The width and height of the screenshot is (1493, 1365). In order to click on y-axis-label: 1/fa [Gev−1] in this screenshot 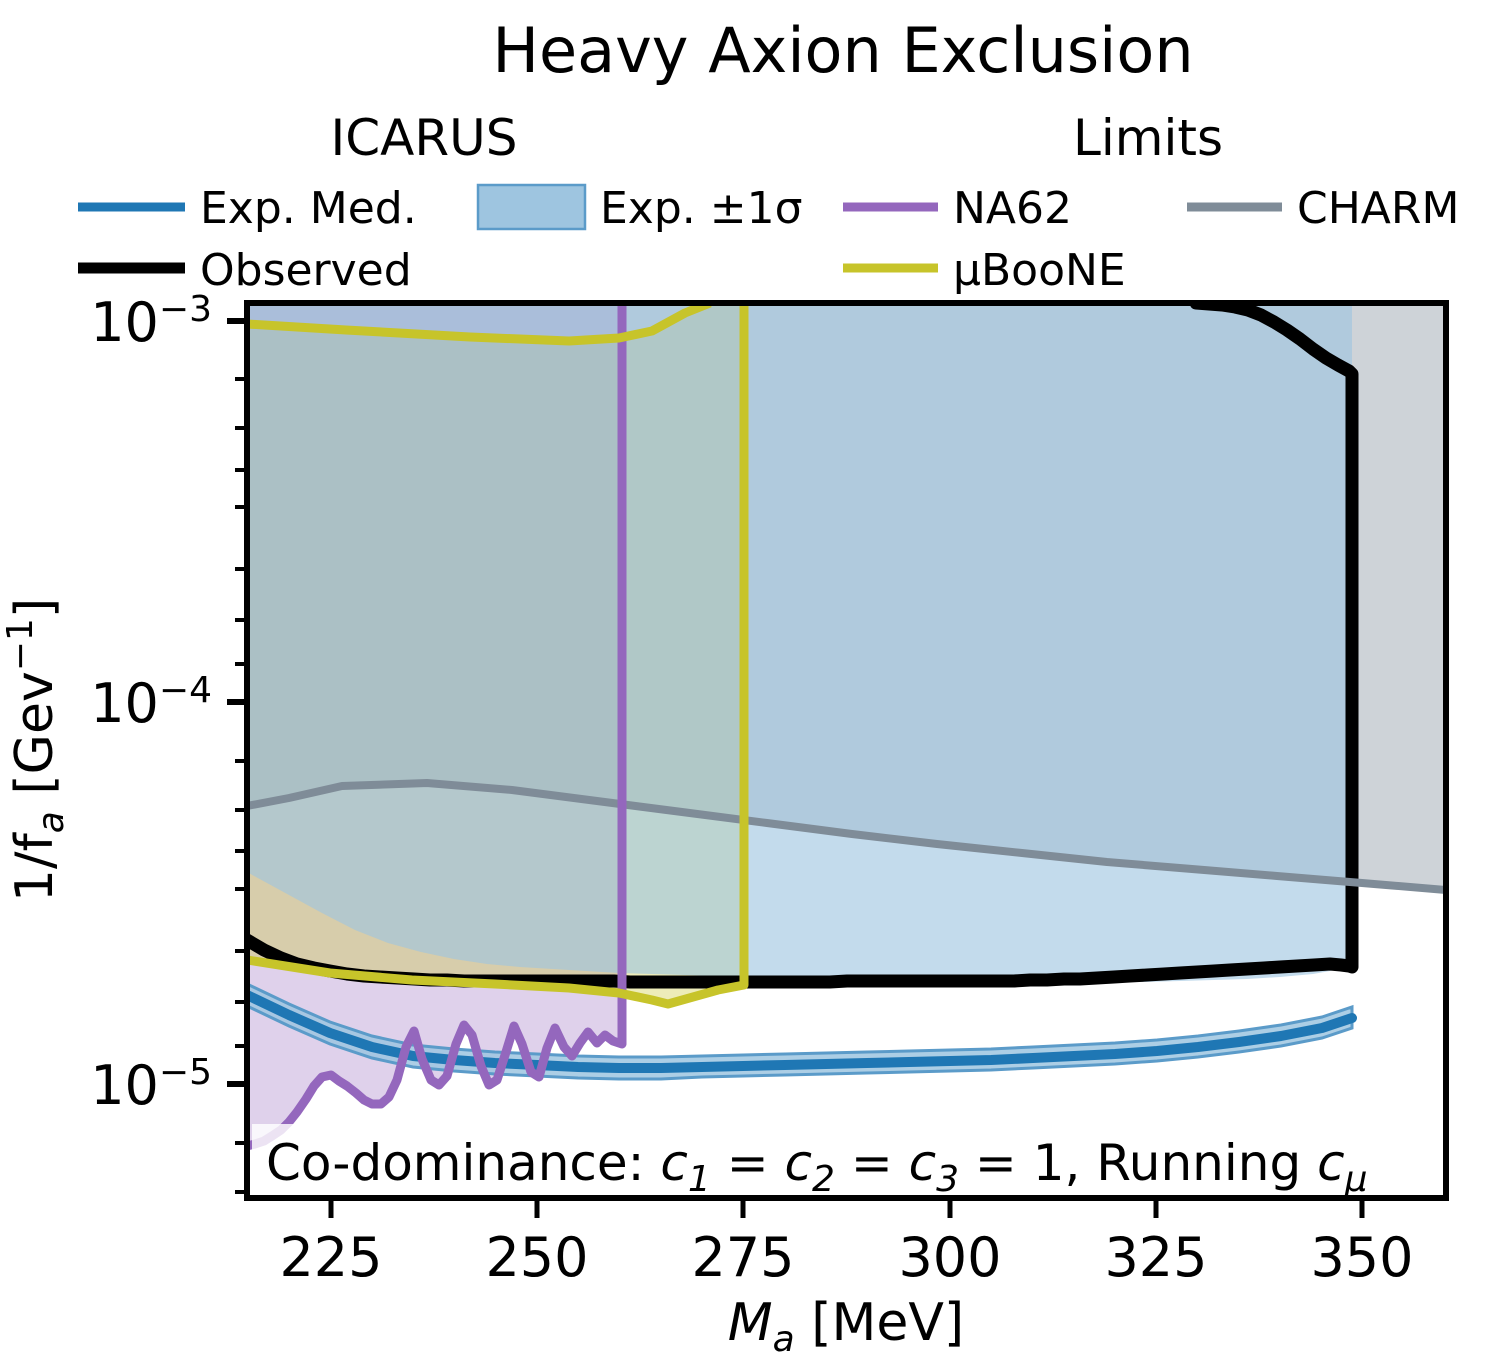, I will do `click(36, 750)`.